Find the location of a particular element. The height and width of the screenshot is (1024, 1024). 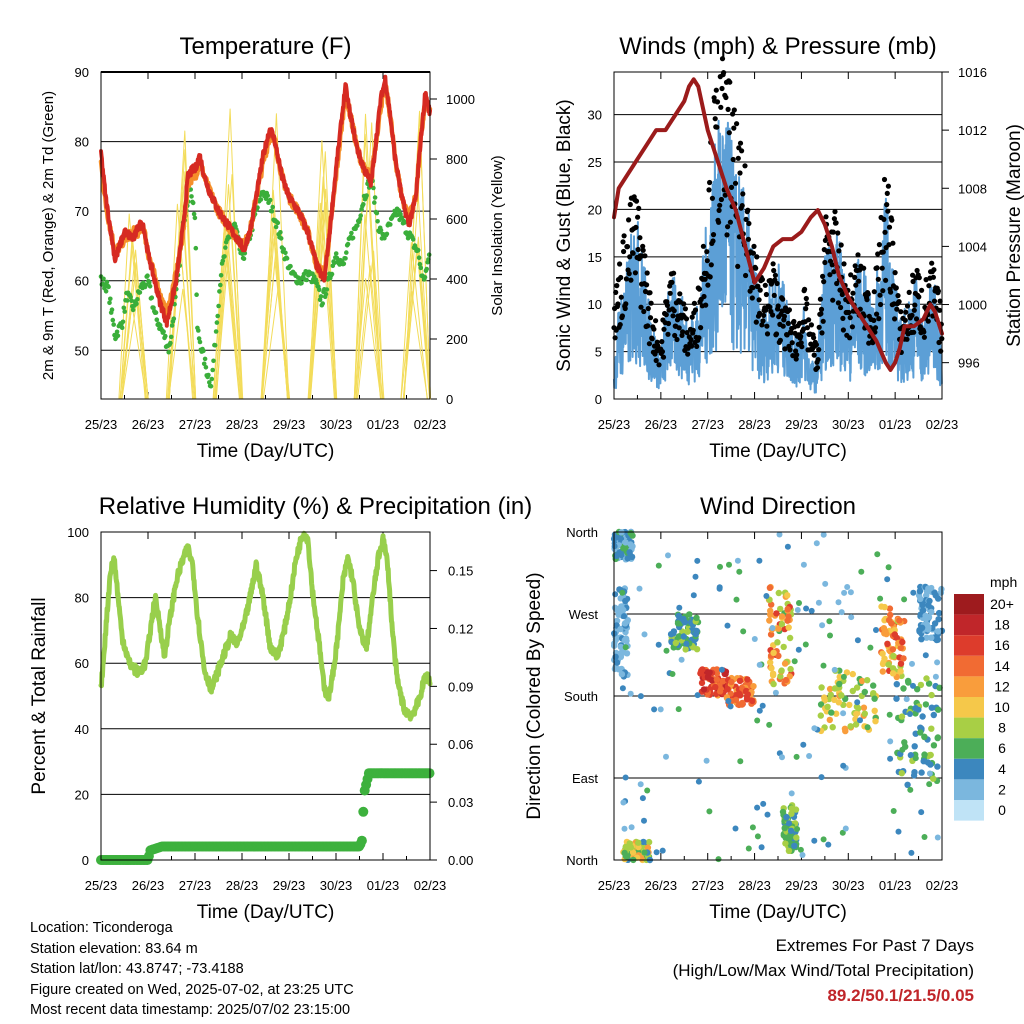

y2-tick-label: 1000 is located at coordinates (460, 99).